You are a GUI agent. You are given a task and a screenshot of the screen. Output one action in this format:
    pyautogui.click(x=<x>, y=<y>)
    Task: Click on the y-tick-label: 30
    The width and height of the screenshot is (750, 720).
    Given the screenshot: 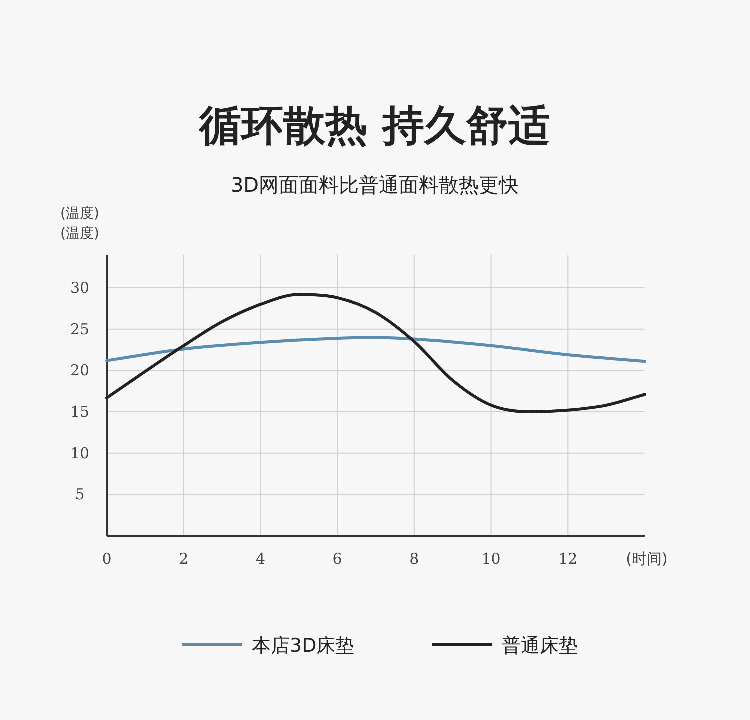 What is the action you would take?
    pyautogui.click(x=80, y=288)
    